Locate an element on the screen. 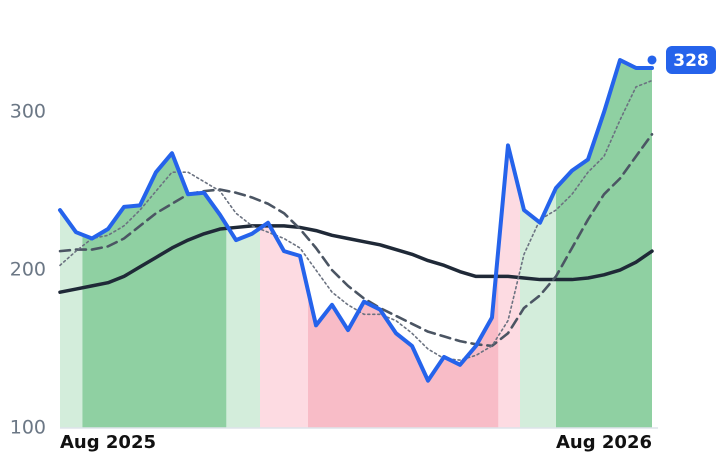 This screenshot has width=718, height=464. y-tick-label: 200 is located at coordinates (28, 270).